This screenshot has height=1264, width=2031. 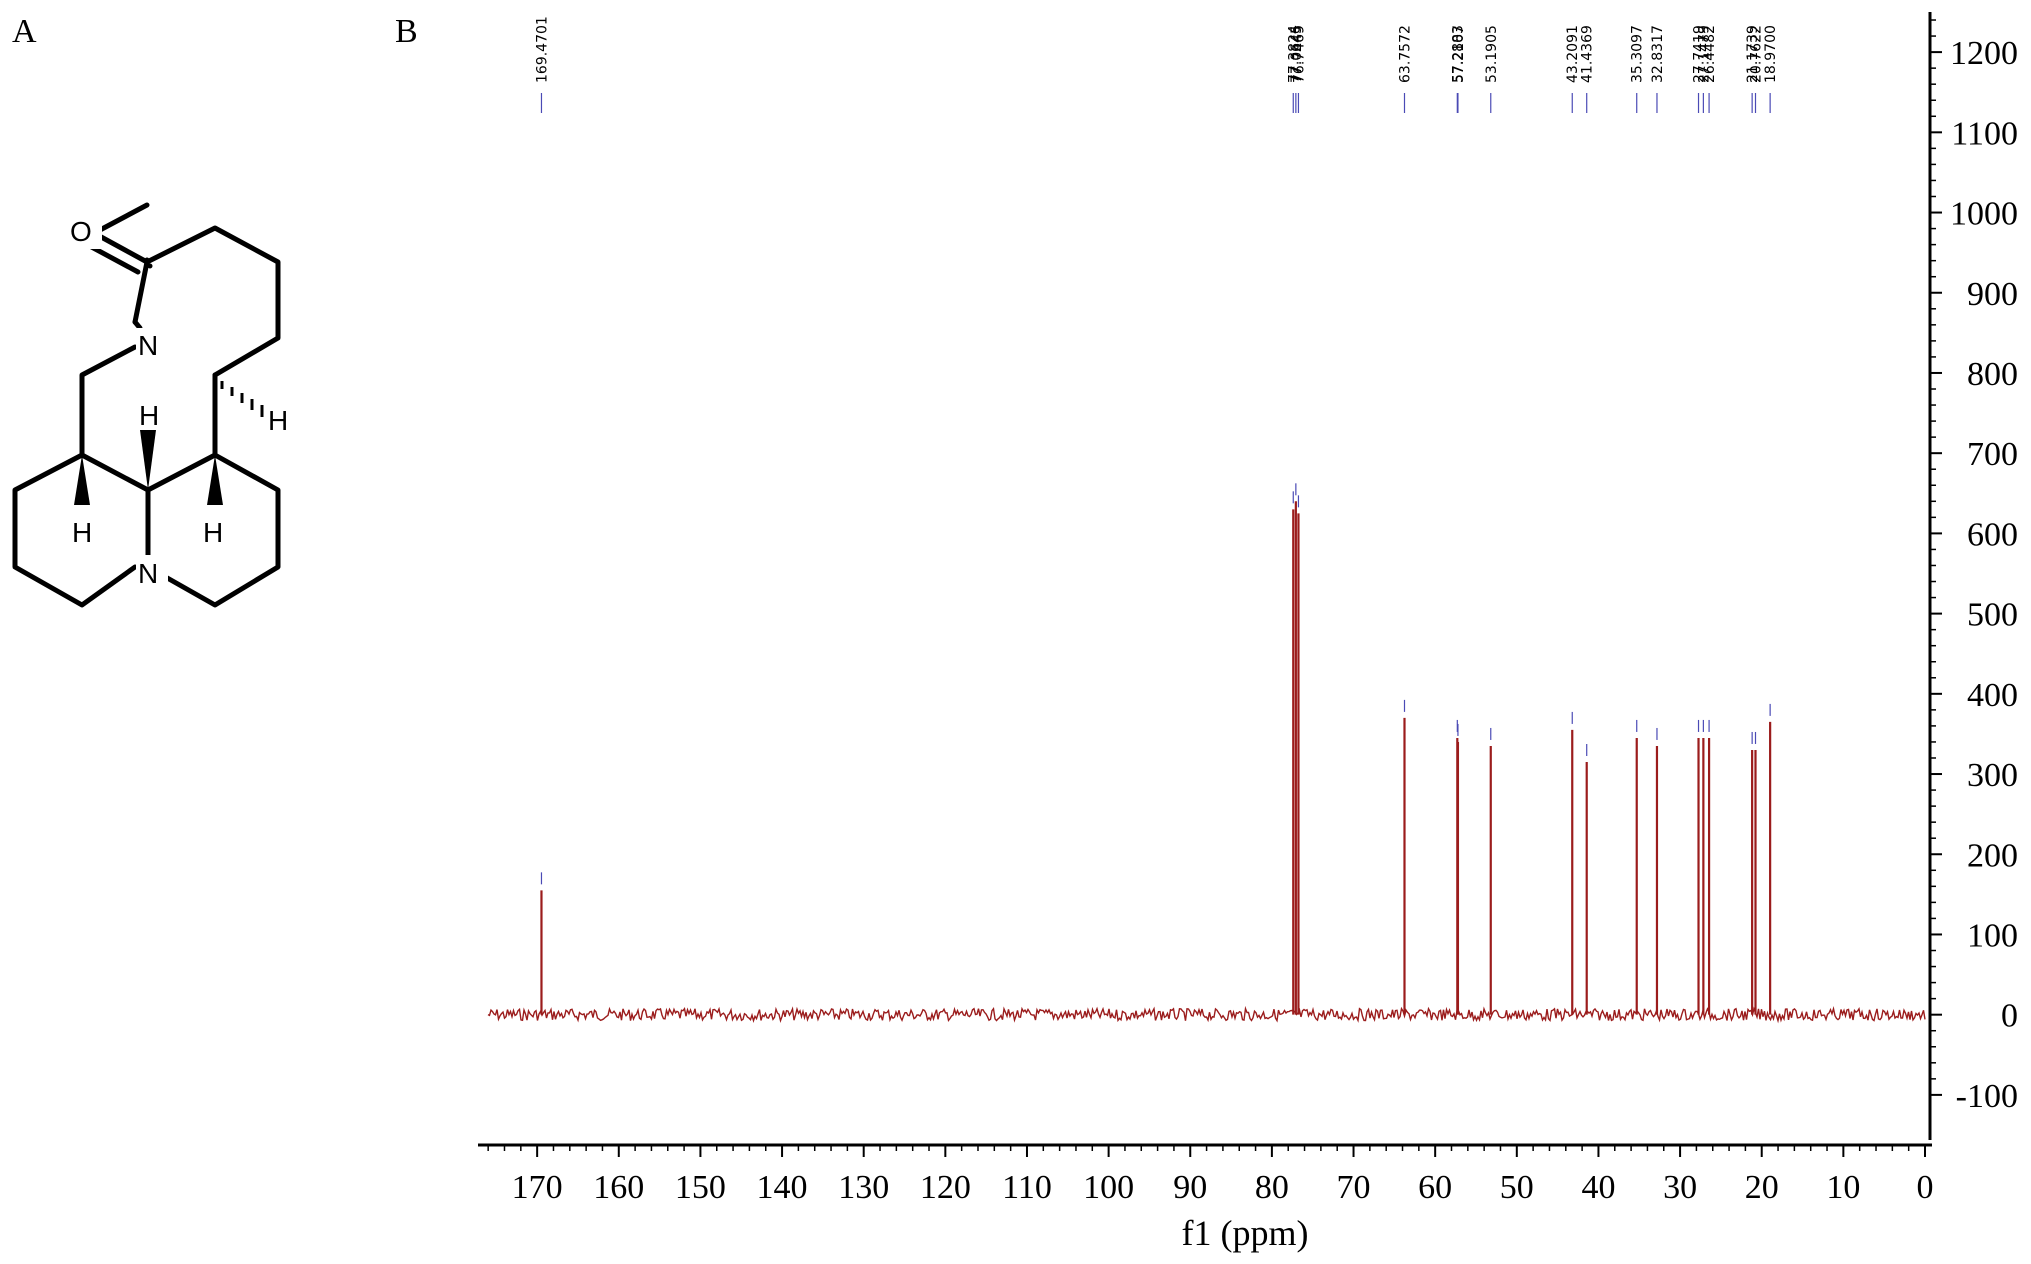 I want to click on amide-n-bonds, so click(x=137, y=325).